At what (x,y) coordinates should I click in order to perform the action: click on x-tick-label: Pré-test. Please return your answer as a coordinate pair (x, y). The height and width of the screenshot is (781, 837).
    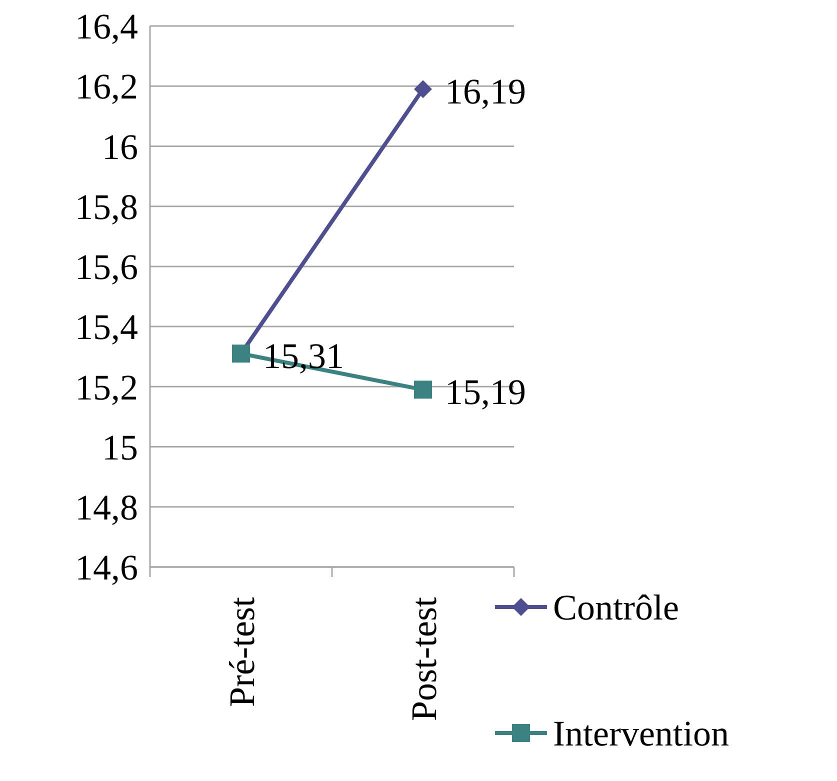
    Looking at the image, I should click on (242, 652).